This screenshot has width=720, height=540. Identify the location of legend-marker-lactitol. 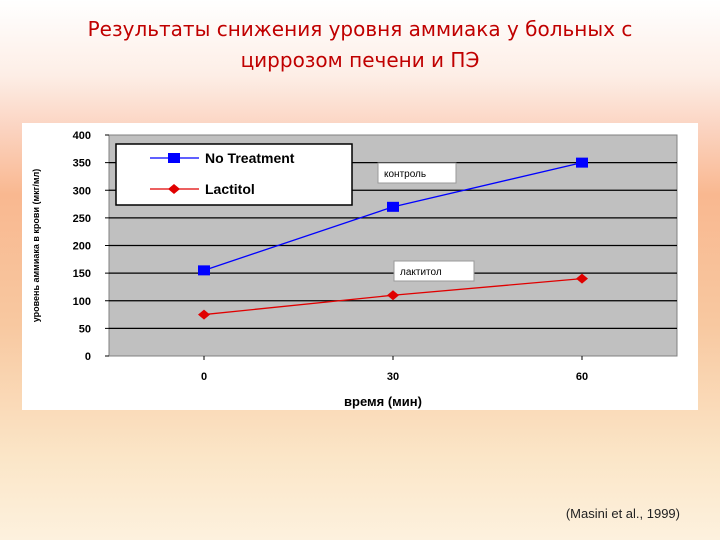
(174, 189).